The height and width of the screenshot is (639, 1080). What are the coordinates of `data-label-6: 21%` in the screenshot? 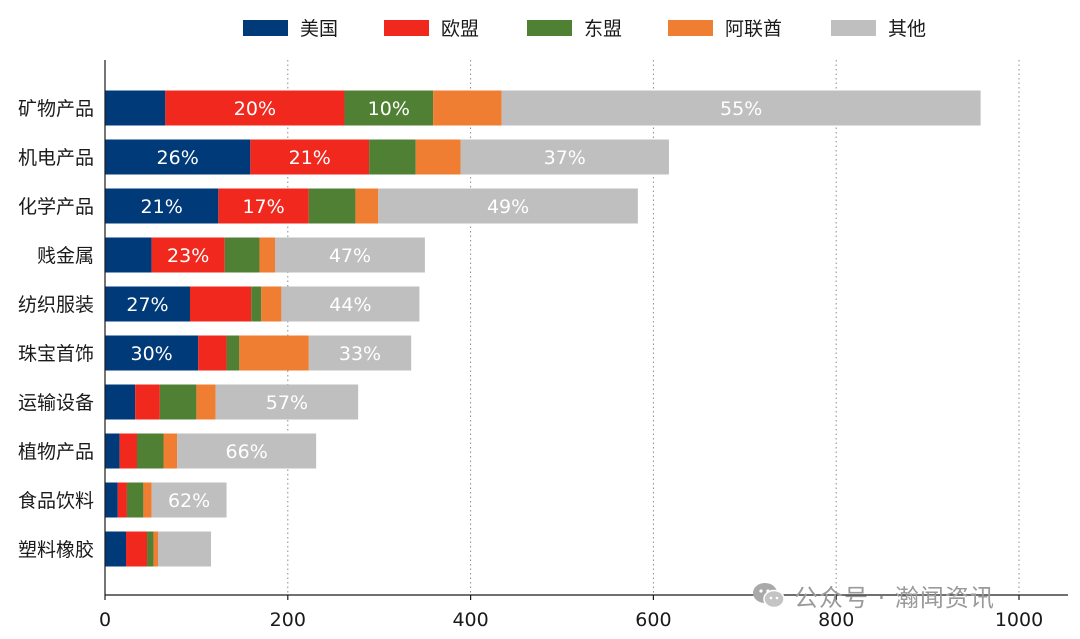 It's located at (162, 207).